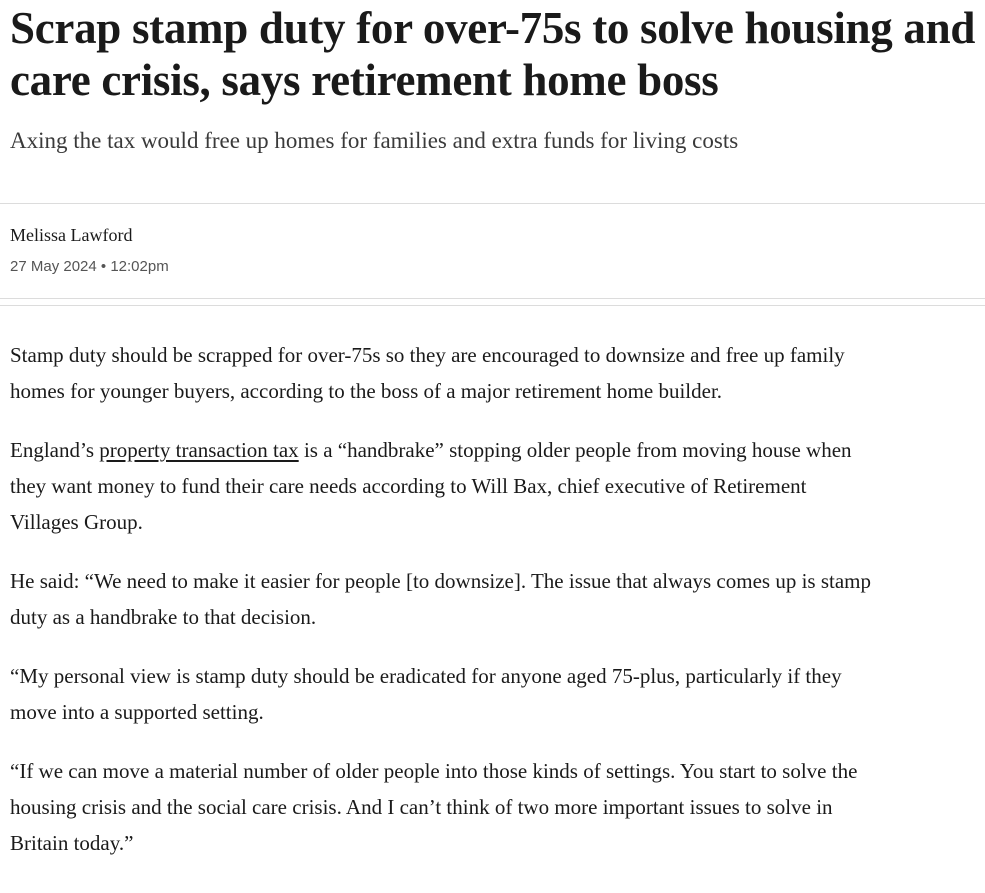  I want to click on author: Melissa Lawford, so click(71, 235).